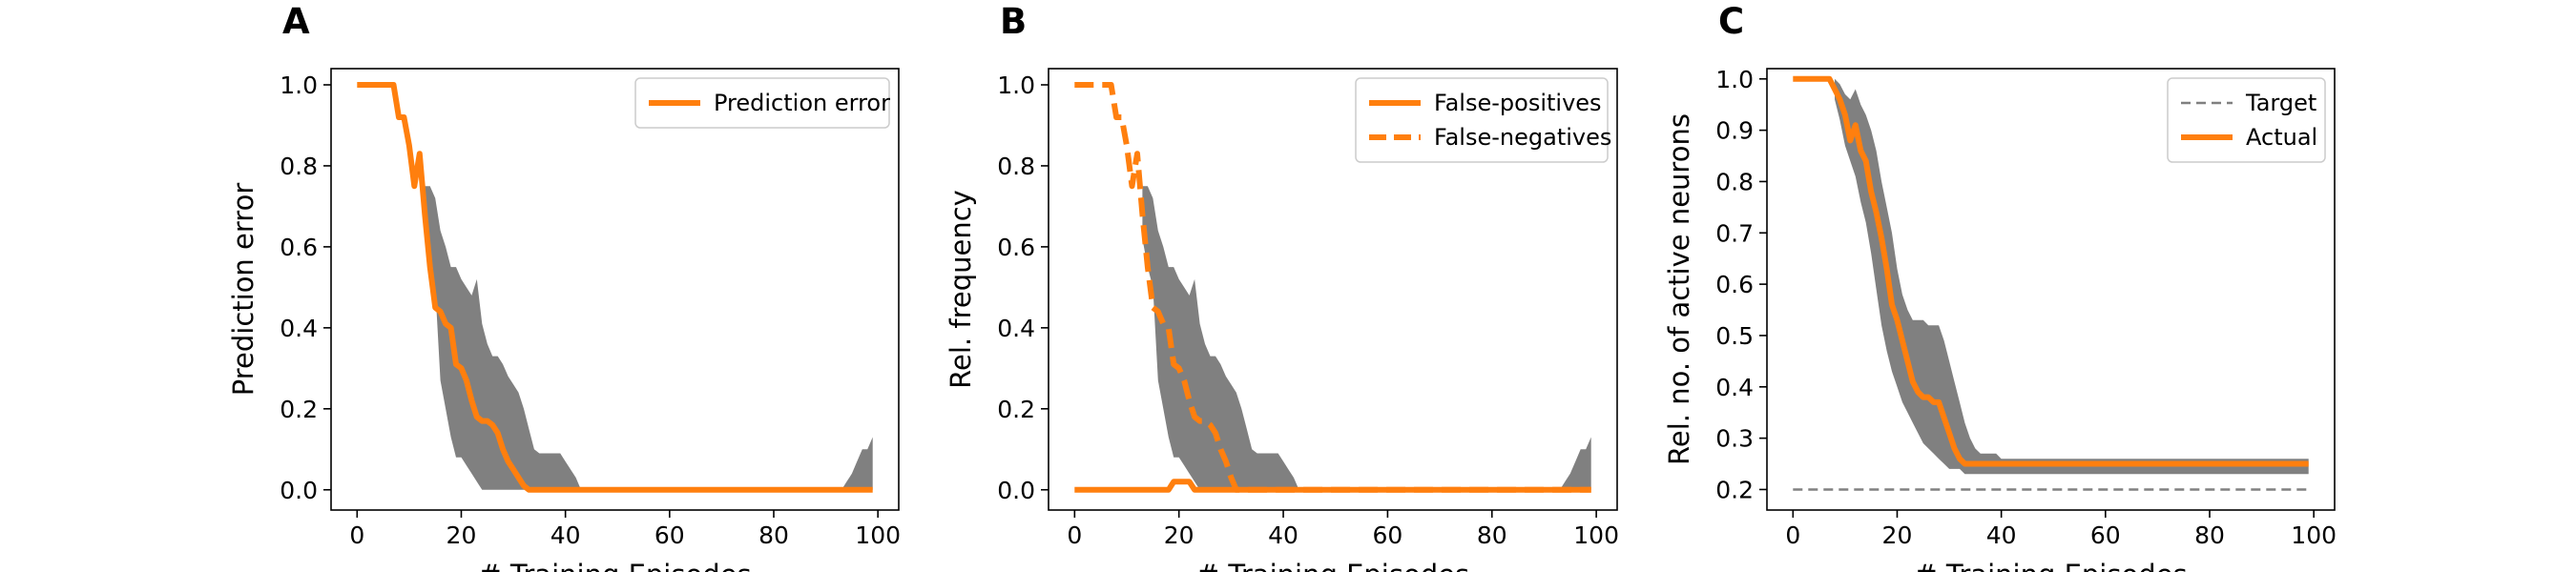 The height and width of the screenshot is (572, 2576). What do you see at coordinates (1734, 131) in the screenshot?
I see `y-tick-label: 0.9` at bounding box center [1734, 131].